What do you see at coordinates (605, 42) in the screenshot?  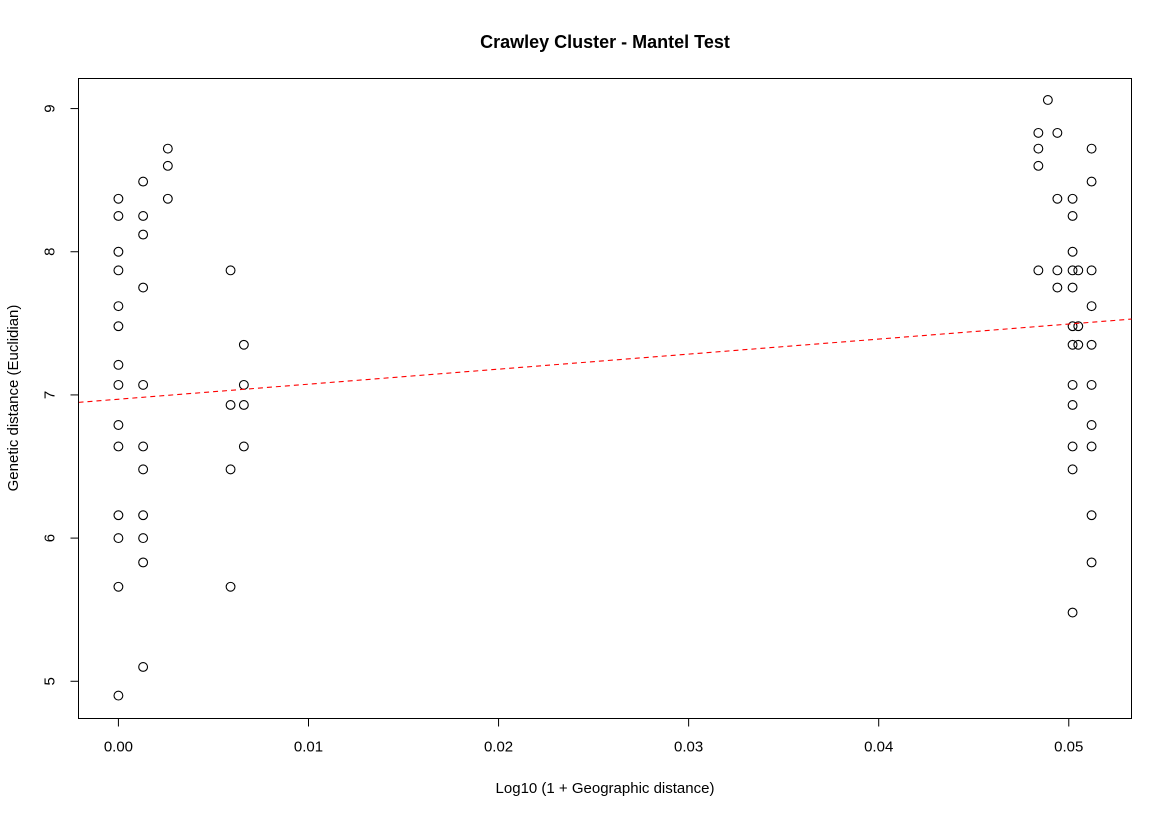 I see `chart-title: Crawley Cluster - Mantel Test` at bounding box center [605, 42].